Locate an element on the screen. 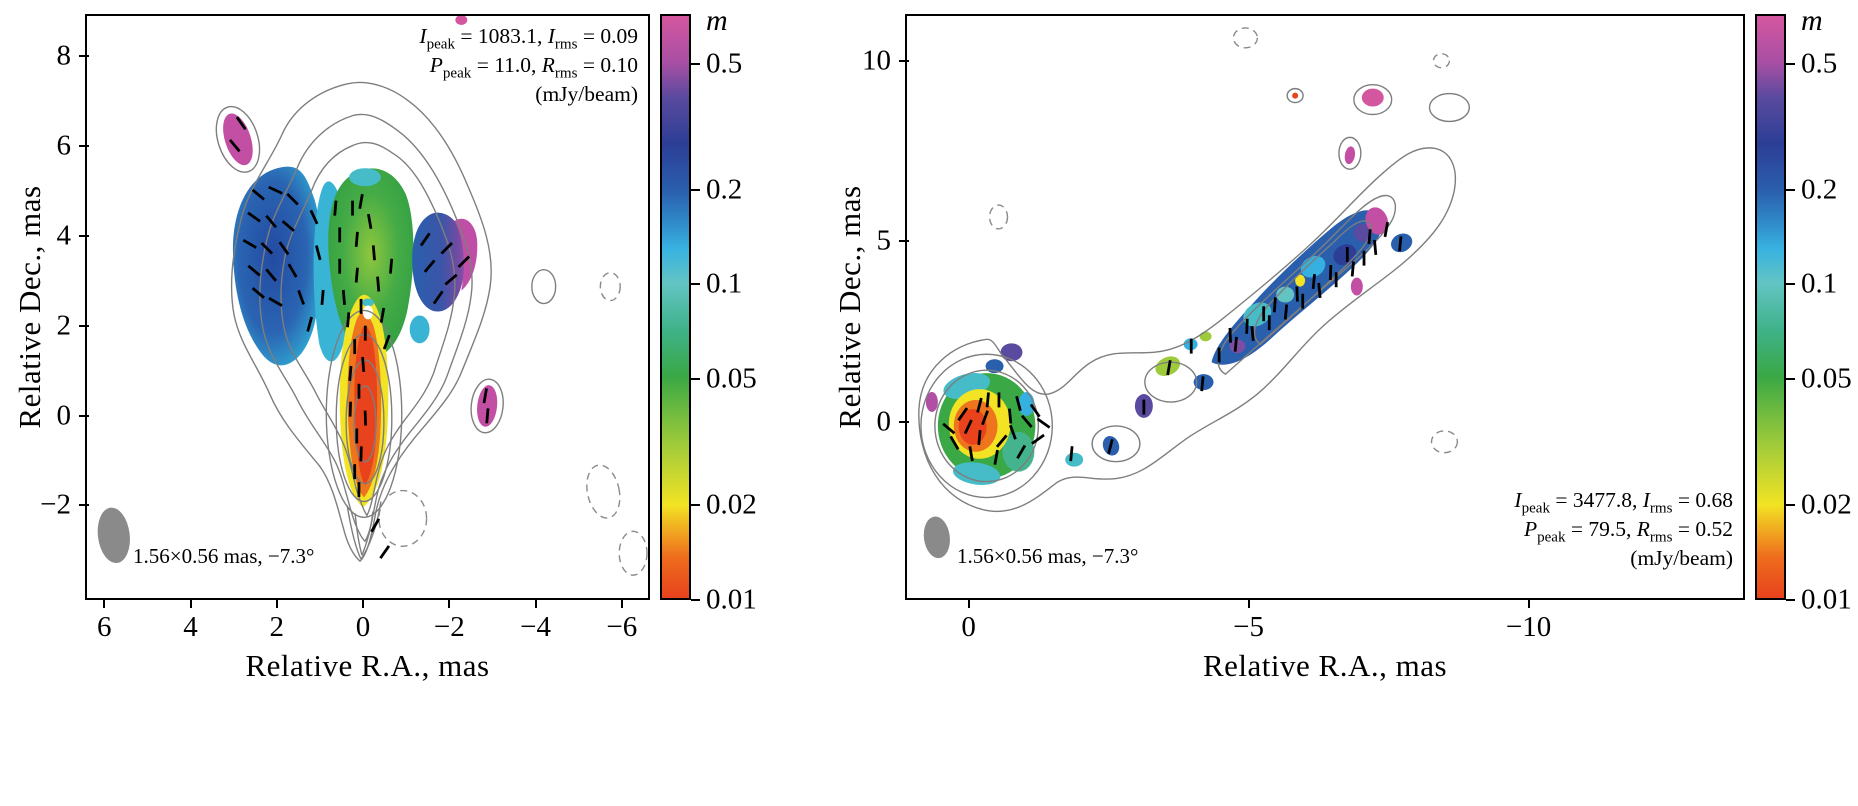  negative-contours-dashed is located at coordinates (513, 423).